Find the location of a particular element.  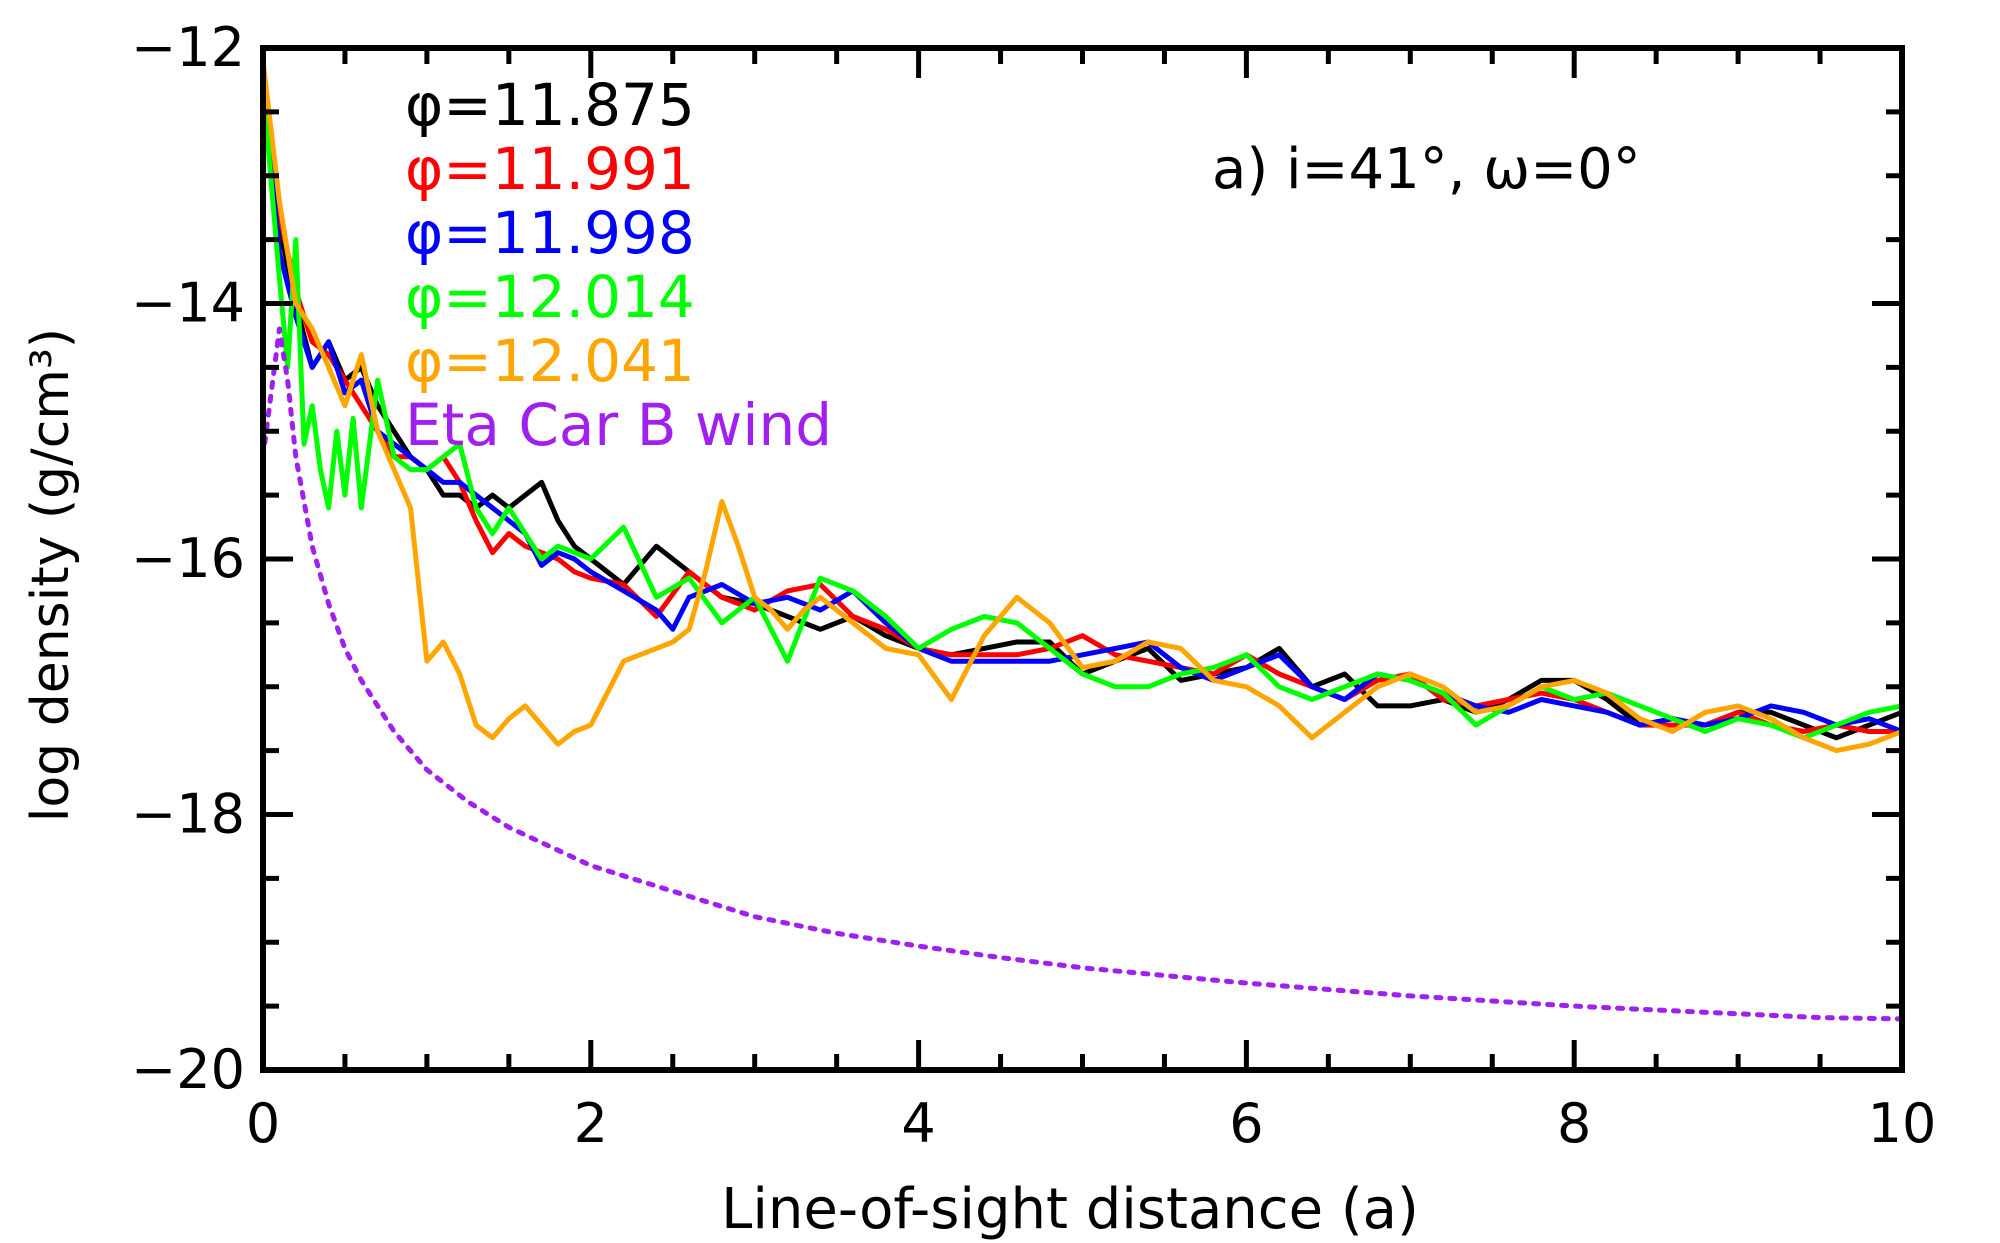

x-tick-label: 0 is located at coordinates (263, 1123).